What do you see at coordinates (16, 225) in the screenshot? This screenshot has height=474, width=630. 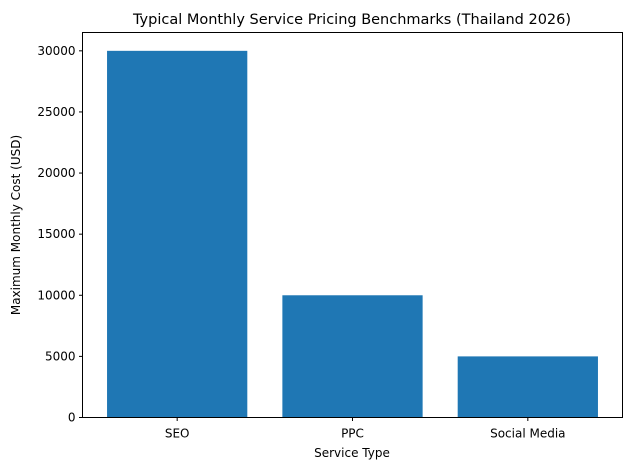 I see `y-axis-label: Maximum Monthly Cost (USD)` at bounding box center [16, 225].